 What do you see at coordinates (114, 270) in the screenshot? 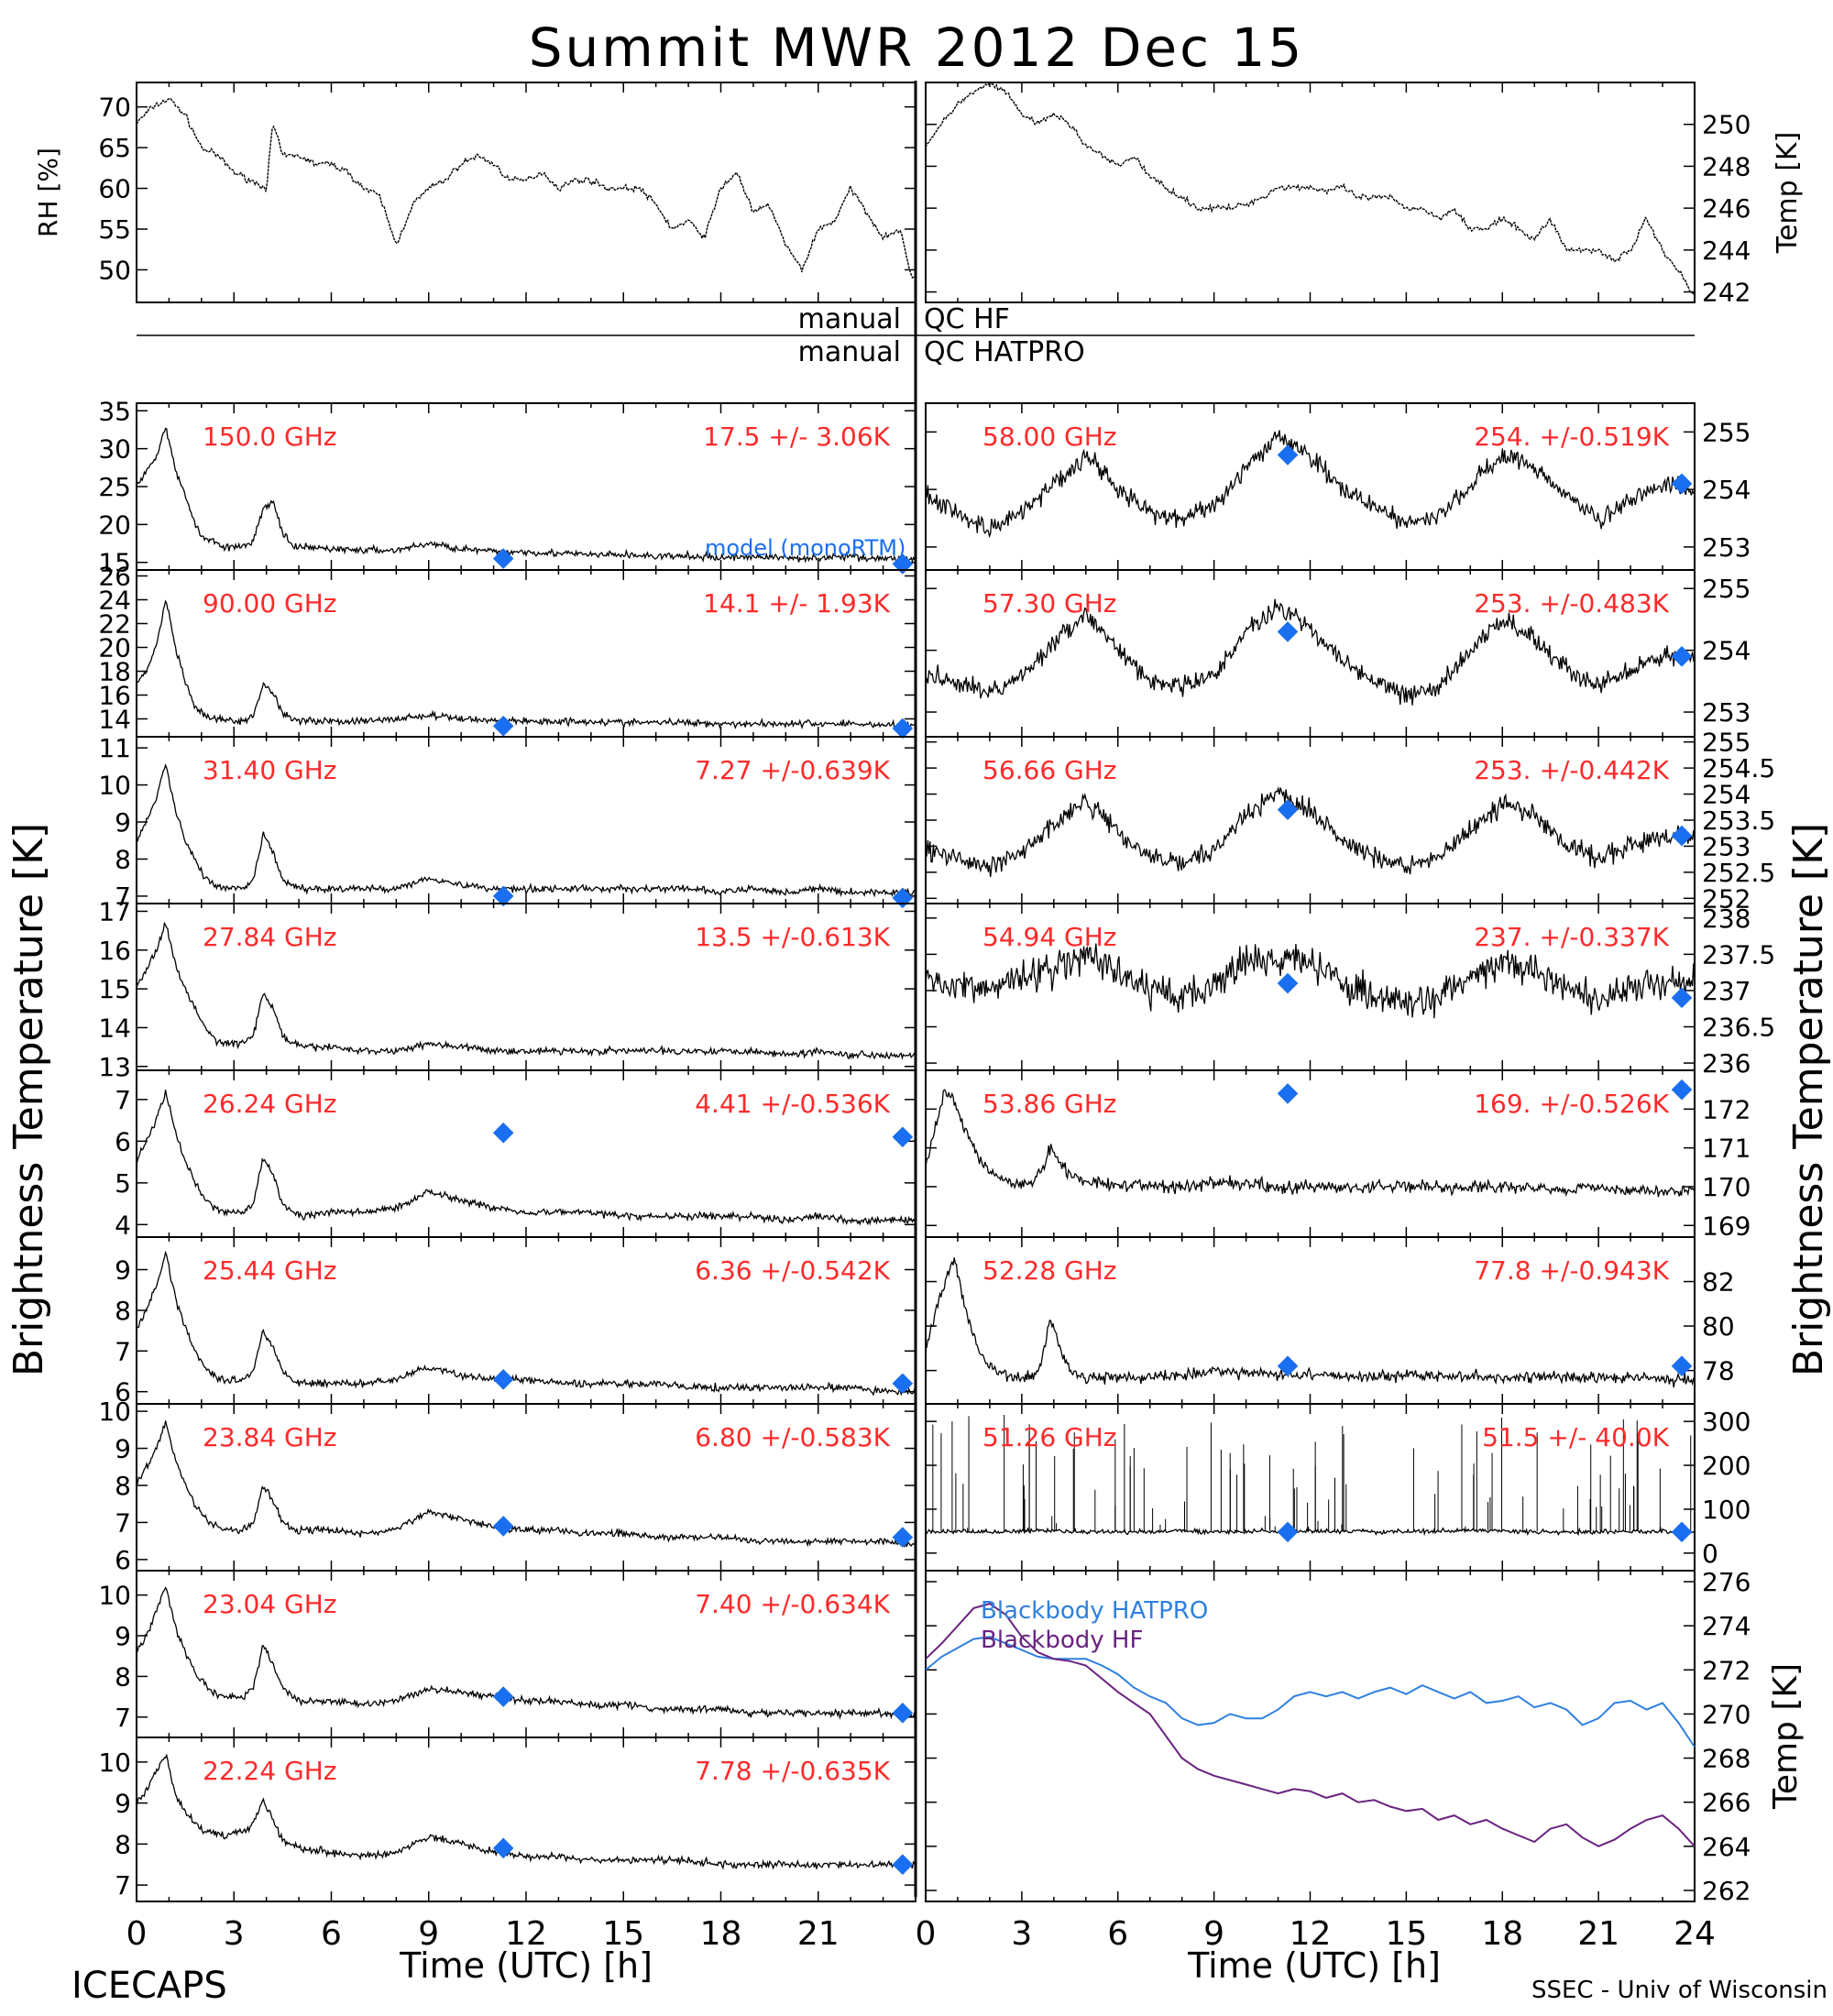
I see `p-rh-ytick-label: 50` at bounding box center [114, 270].